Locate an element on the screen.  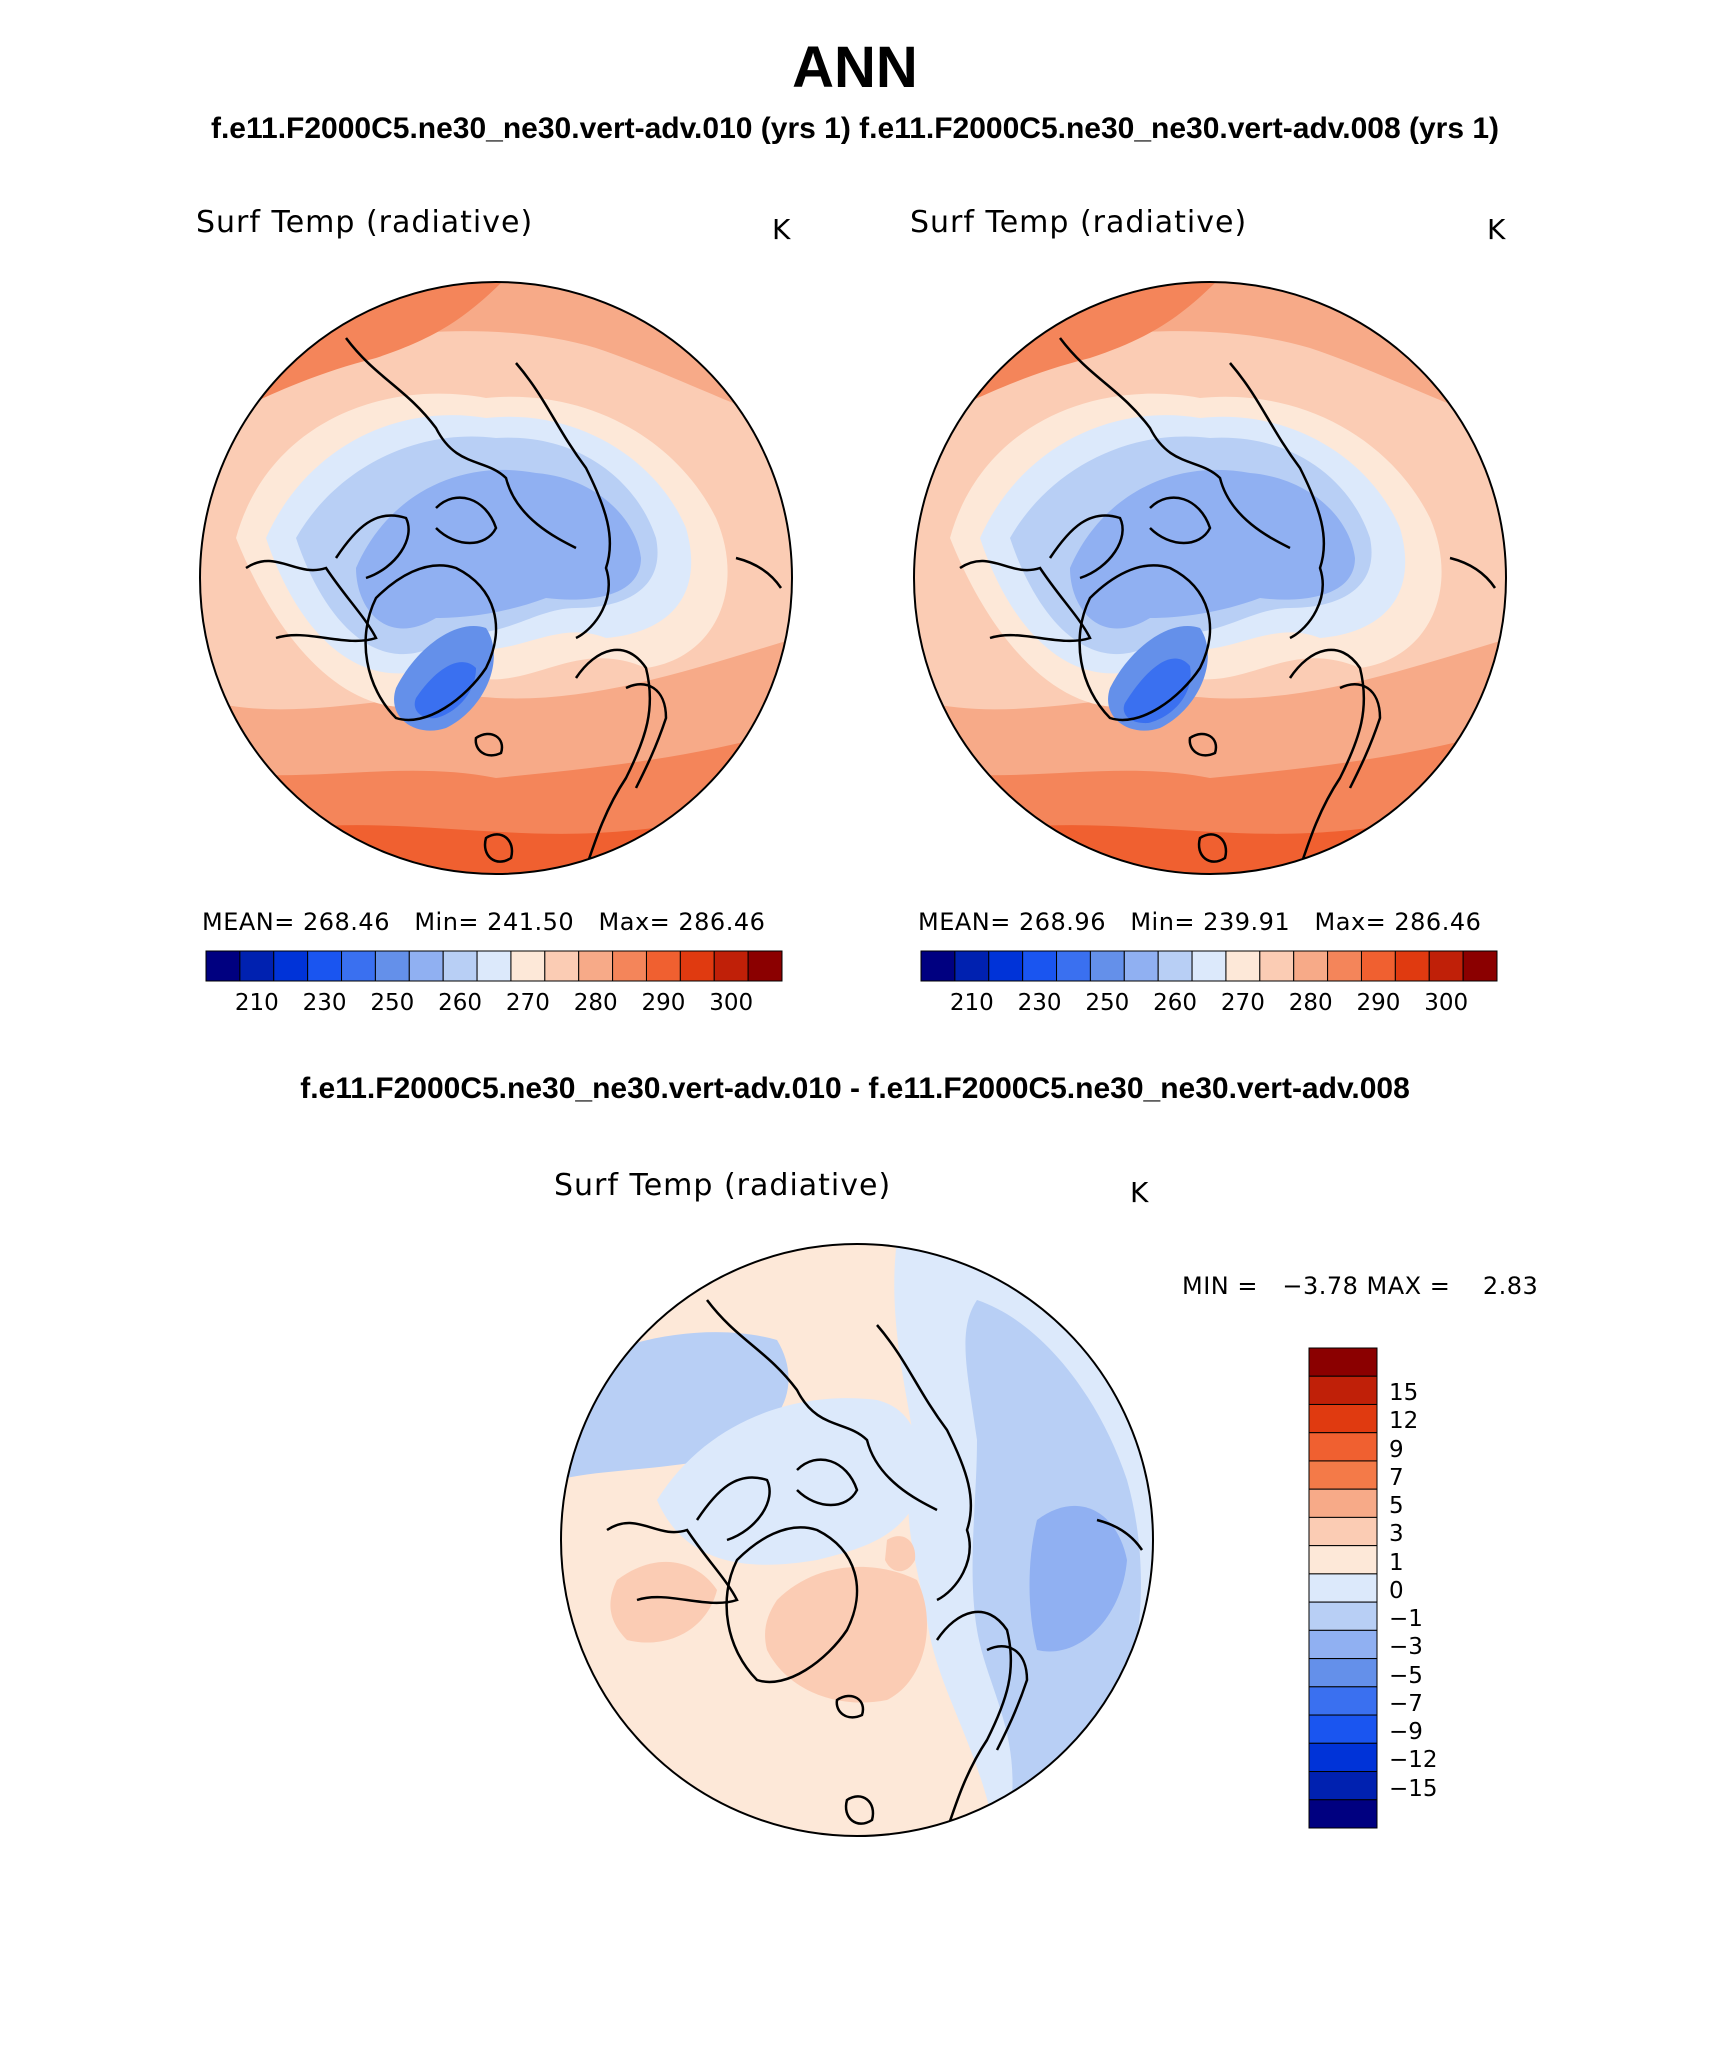
difference-stats: MIN = −3.78 MAX = 2.83 is located at coordinates (1360, 1286).